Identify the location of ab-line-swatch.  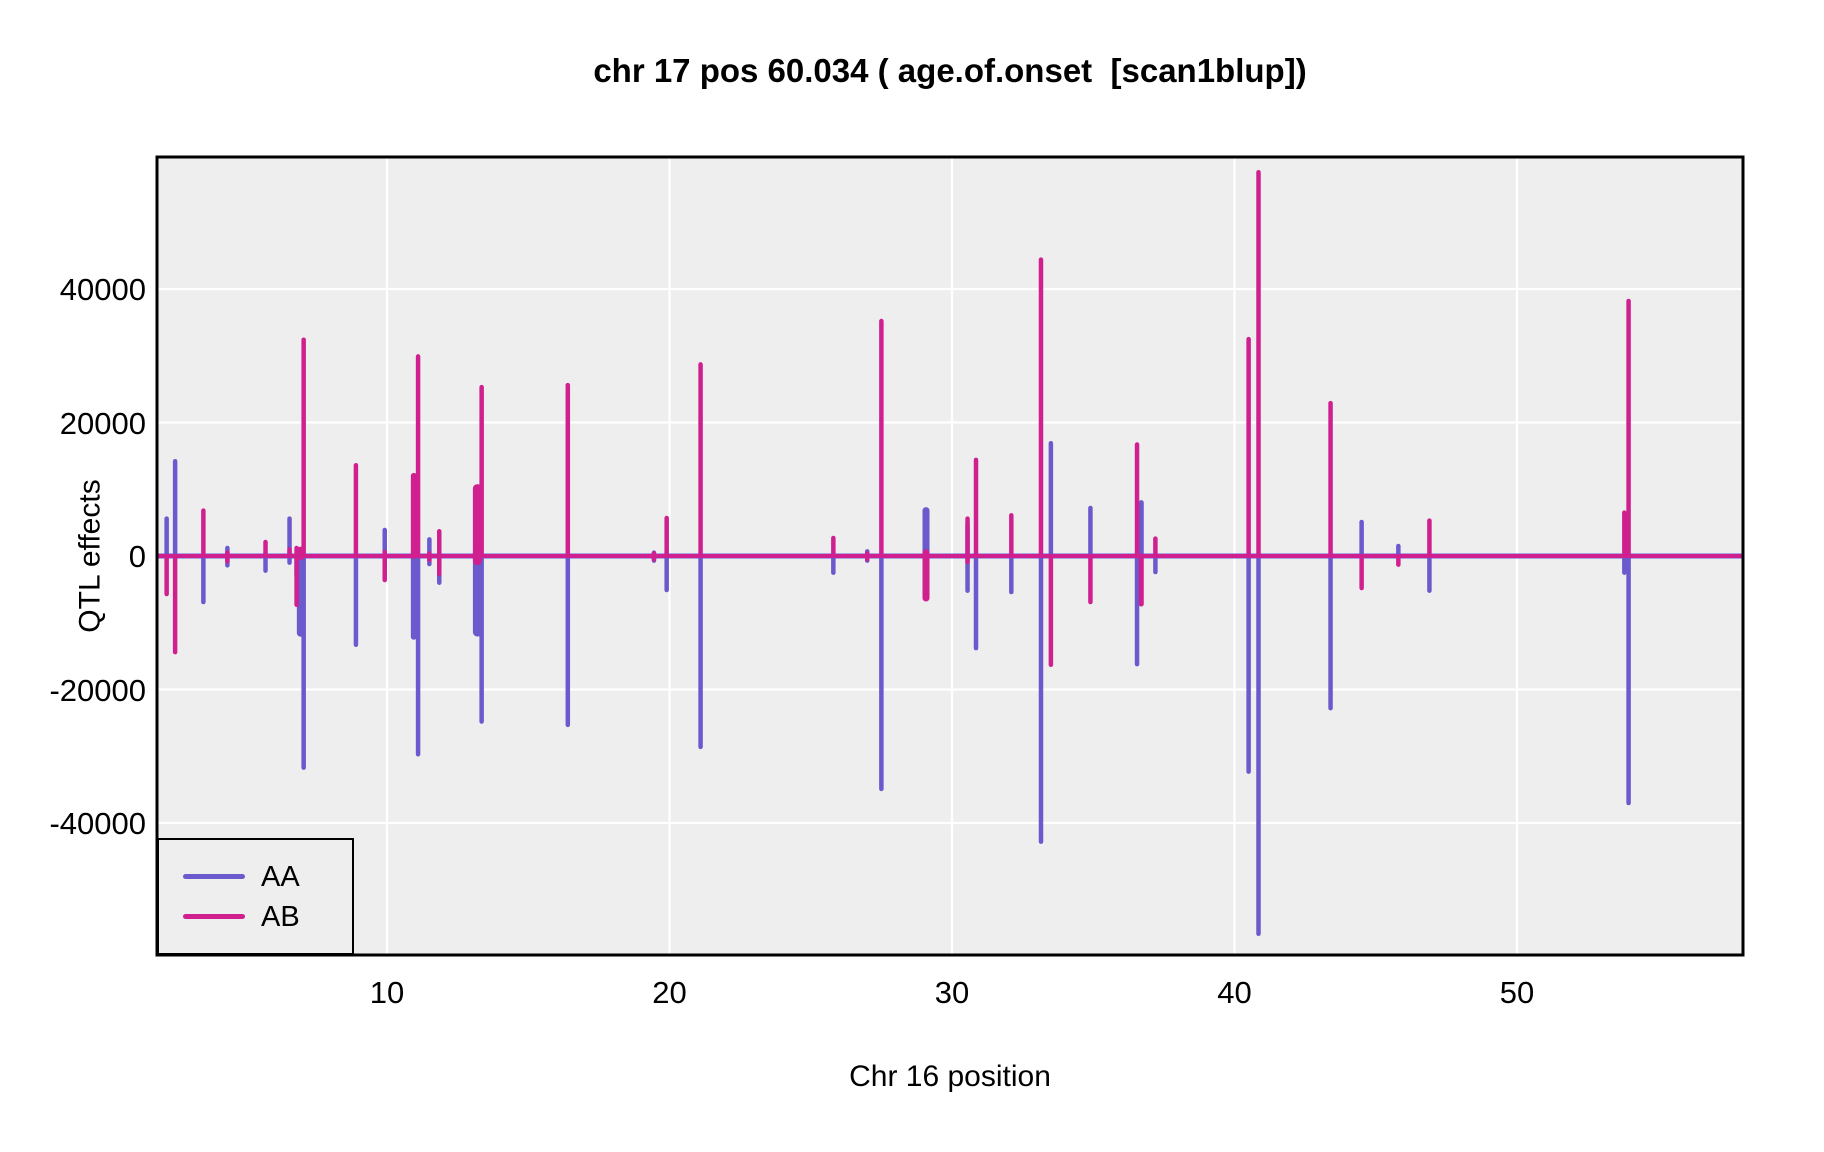
(214, 916).